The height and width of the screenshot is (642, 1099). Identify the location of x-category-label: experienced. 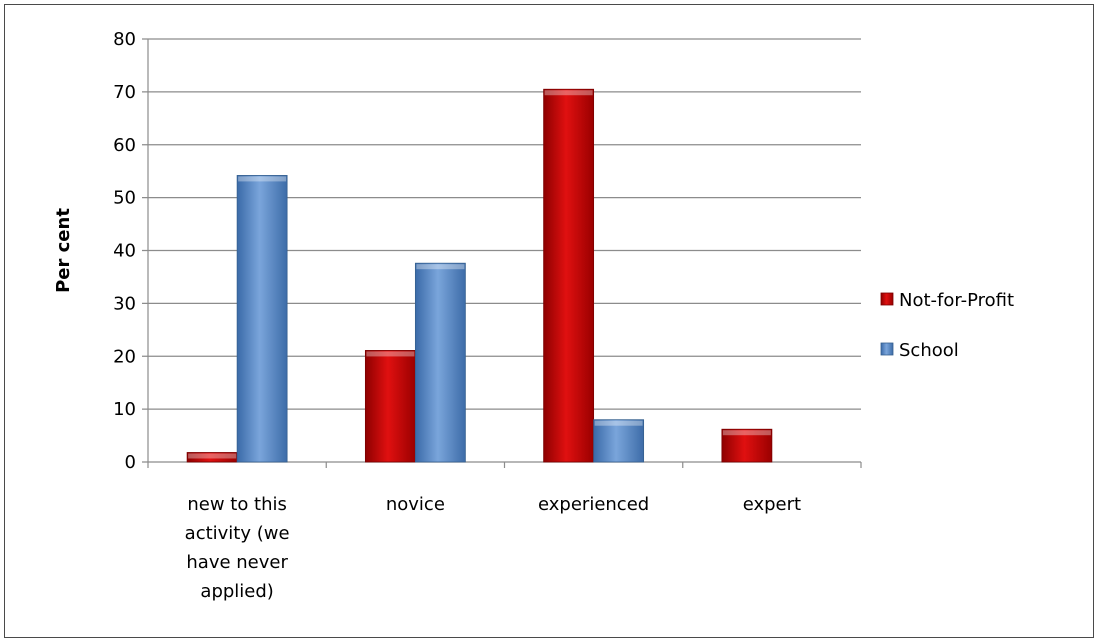
(593, 504).